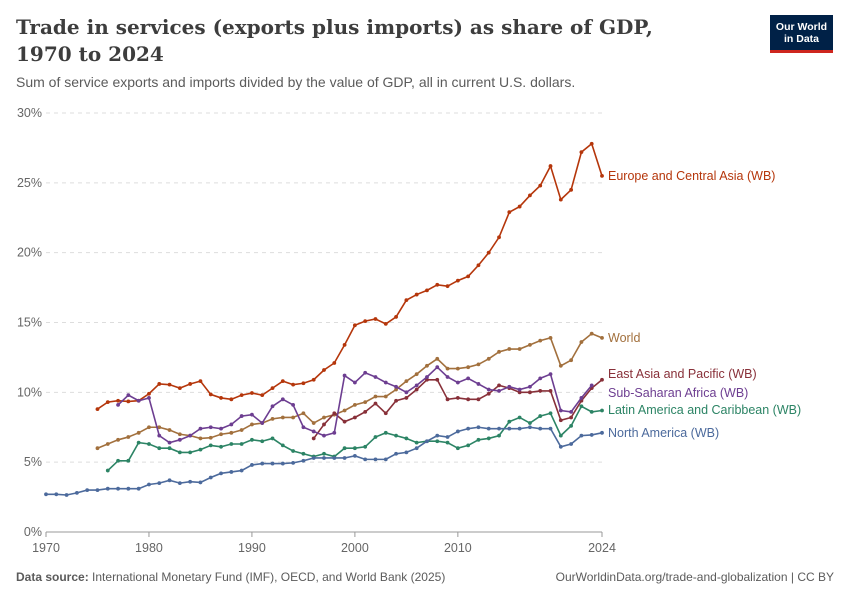  What do you see at coordinates (33, 462) in the screenshot?
I see `y-tick-label: 5%` at bounding box center [33, 462].